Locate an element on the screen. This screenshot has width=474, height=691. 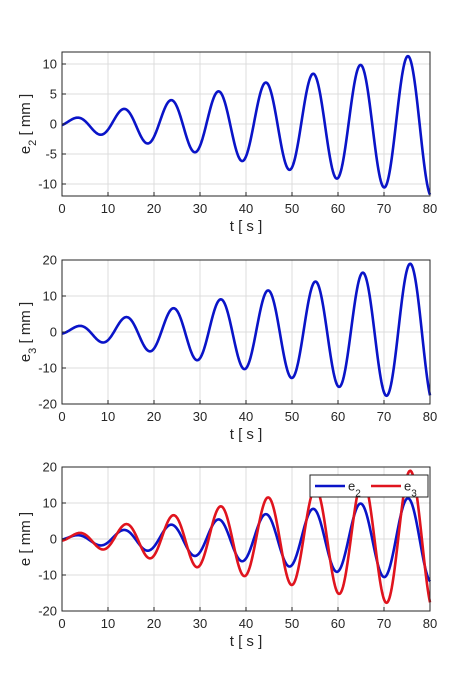
legend-label-1: e2 is located at coordinates (354, 489).